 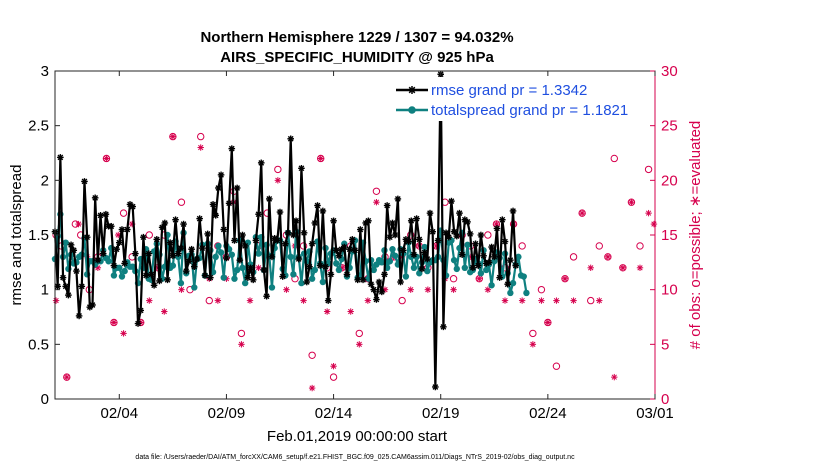 What do you see at coordinates (44, 235) in the screenshot?
I see `left-axis-ticks: 0 0.5 1 1.5 2 2.5 3` at bounding box center [44, 235].